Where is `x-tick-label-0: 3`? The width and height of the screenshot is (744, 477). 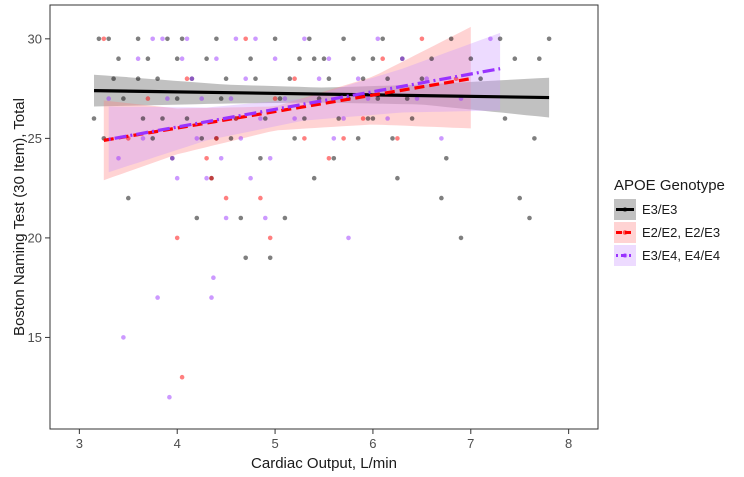
x-tick-label-0: 3 is located at coordinates (79, 443).